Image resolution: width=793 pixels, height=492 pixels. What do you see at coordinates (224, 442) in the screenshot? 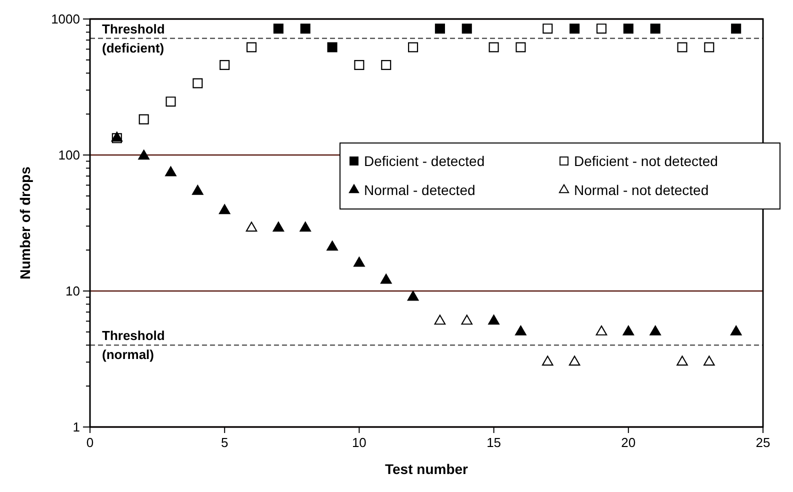
I see `x-tick-label: 5` at bounding box center [224, 442].